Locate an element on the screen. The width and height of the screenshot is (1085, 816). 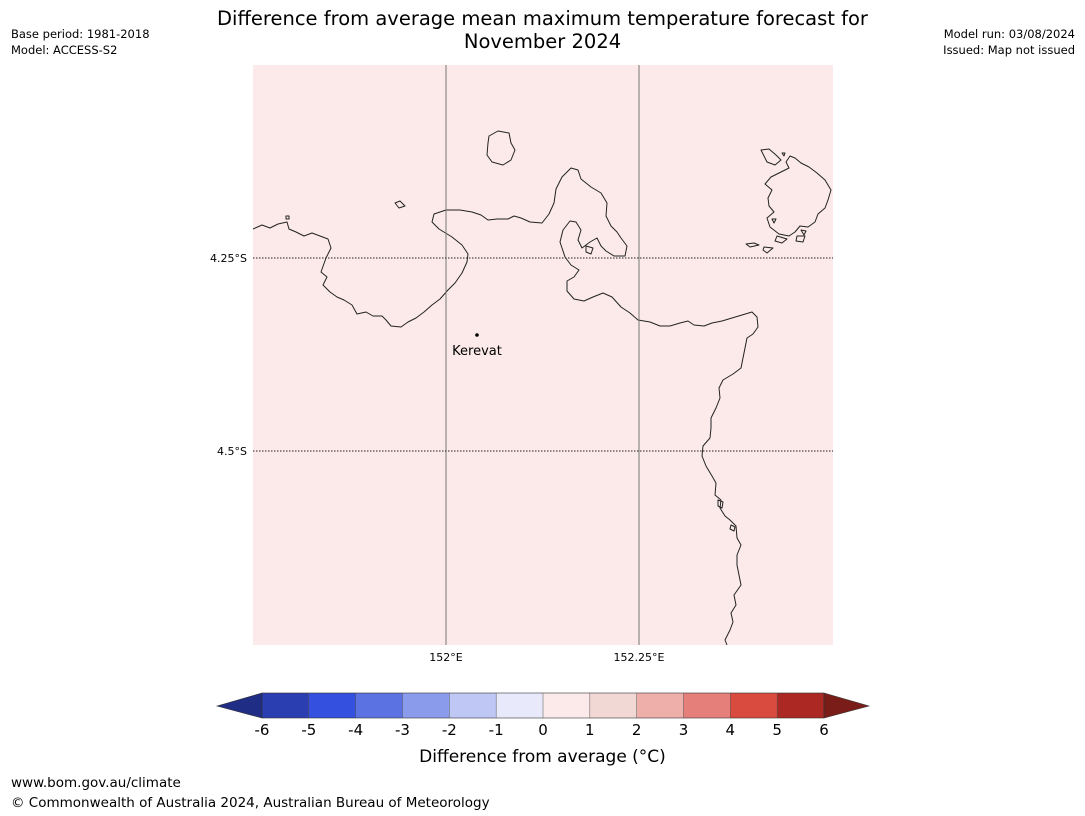
coastline-islet-west is located at coordinates (400, 204).